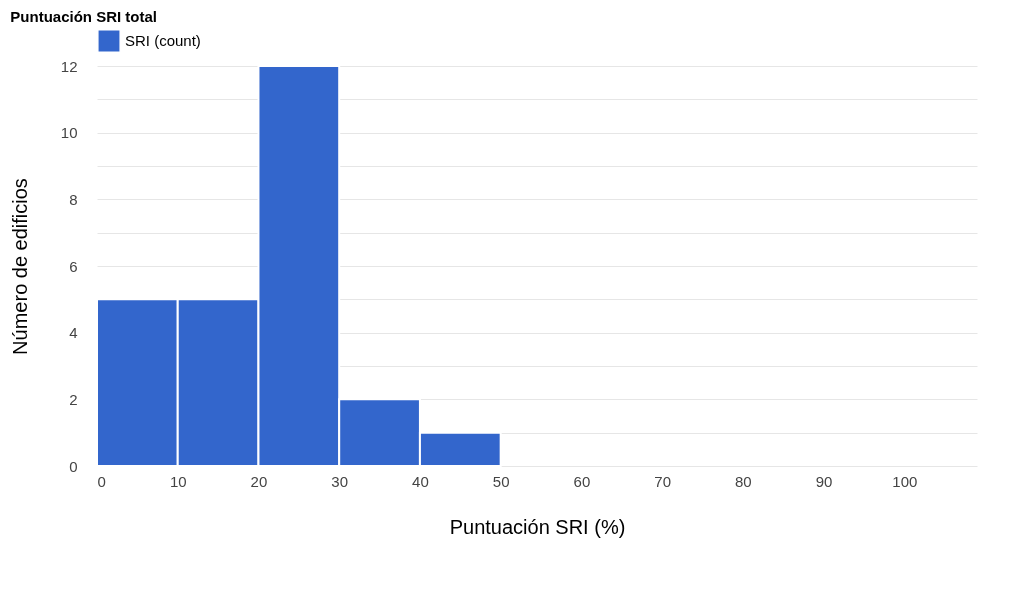 This screenshot has height=596, width=1022. I want to click on y-tick-label: 10, so click(69, 133).